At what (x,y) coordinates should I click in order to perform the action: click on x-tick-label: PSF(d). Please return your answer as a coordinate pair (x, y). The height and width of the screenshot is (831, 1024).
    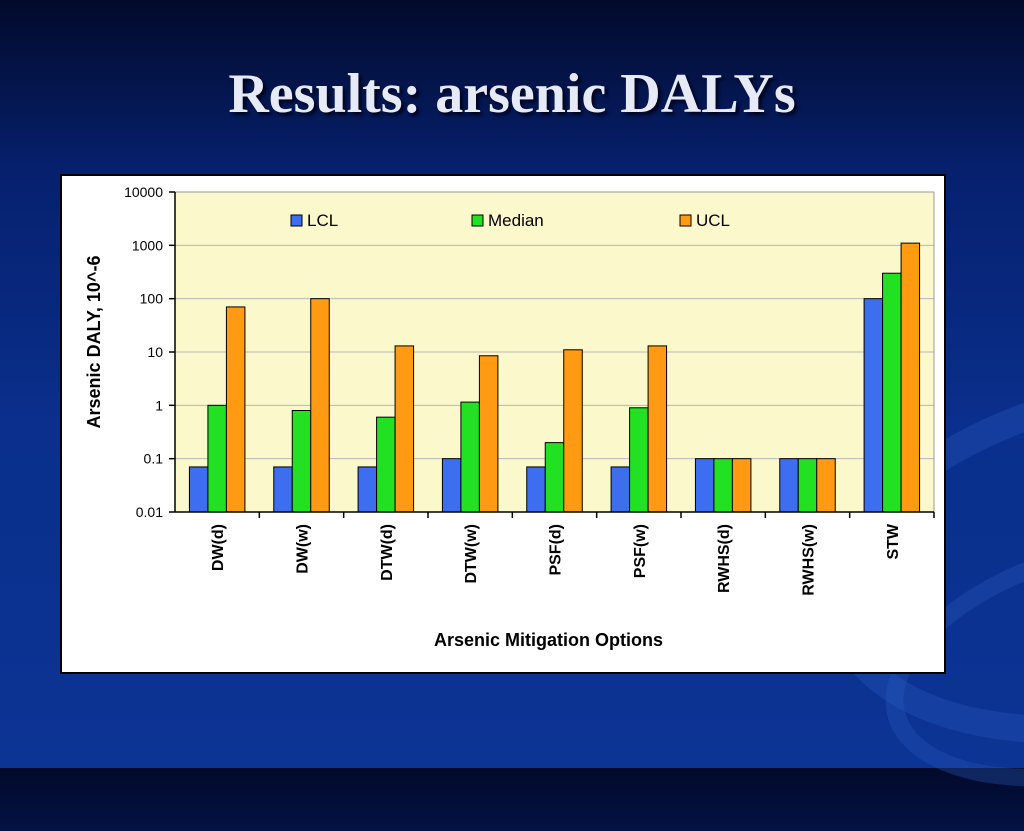
    Looking at the image, I should click on (556, 550).